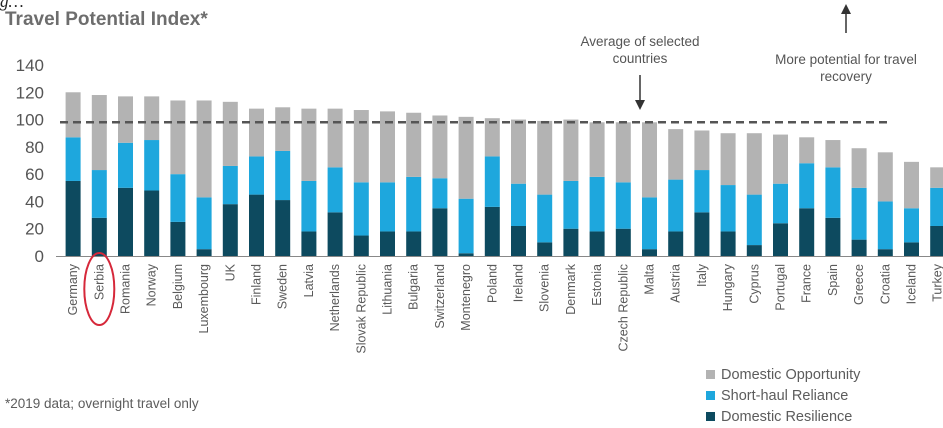  What do you see at coordinates (73, 289) in the screenshot?
I see `x-tick-label: Germany` at bounding box center [73, 289].